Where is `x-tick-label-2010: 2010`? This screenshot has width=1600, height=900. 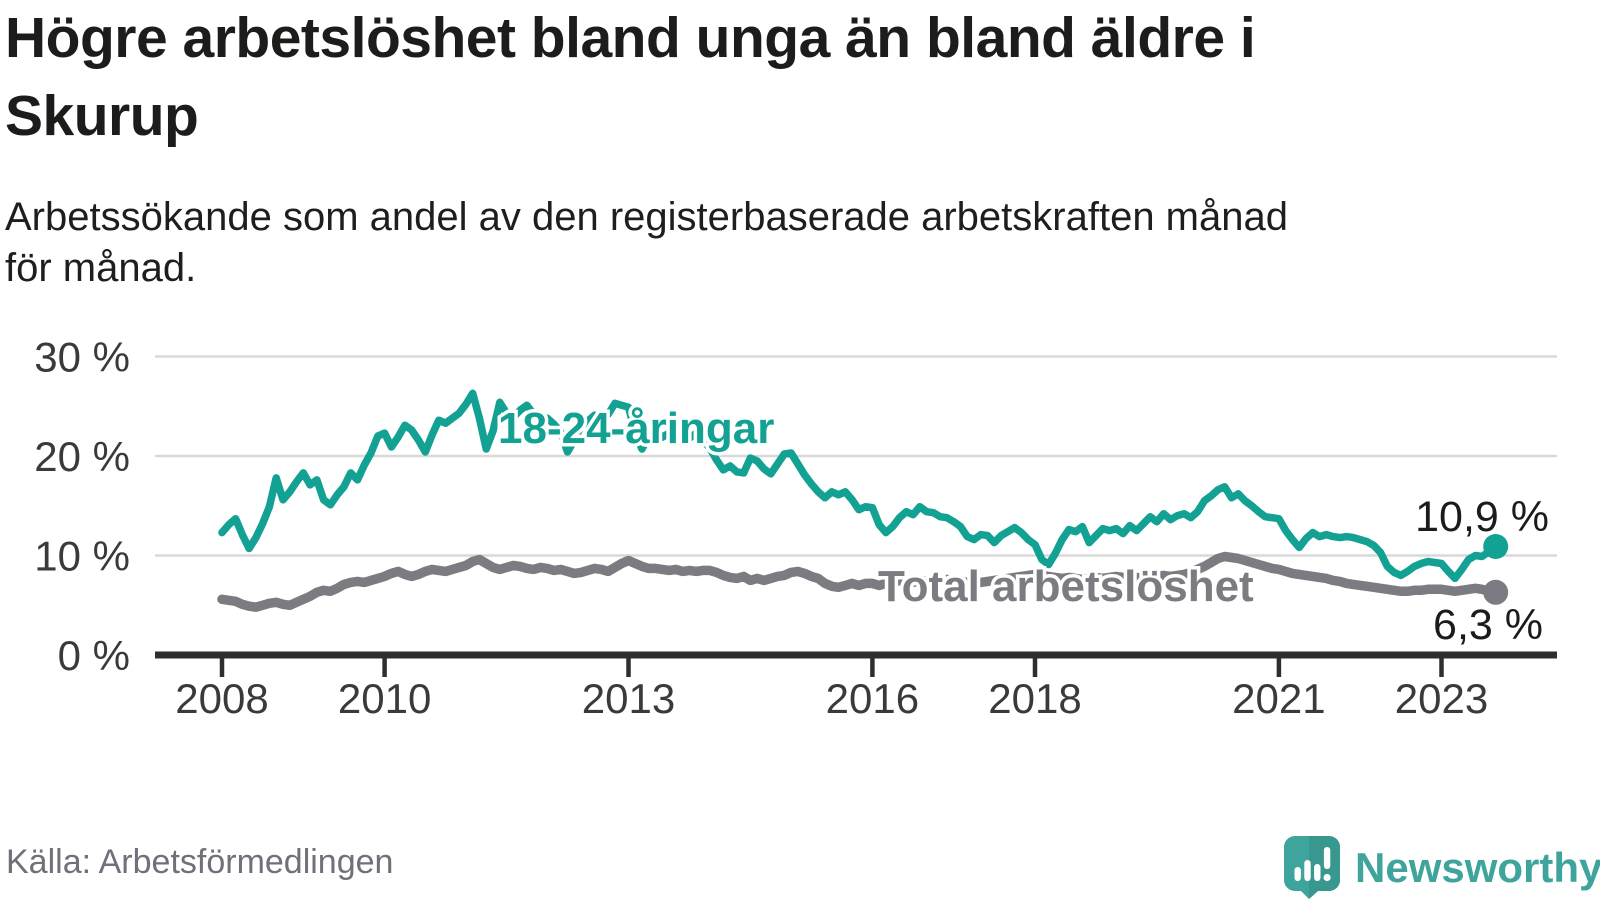 x-tick-label-2010: 2010 is located at coordinates (384, 698).